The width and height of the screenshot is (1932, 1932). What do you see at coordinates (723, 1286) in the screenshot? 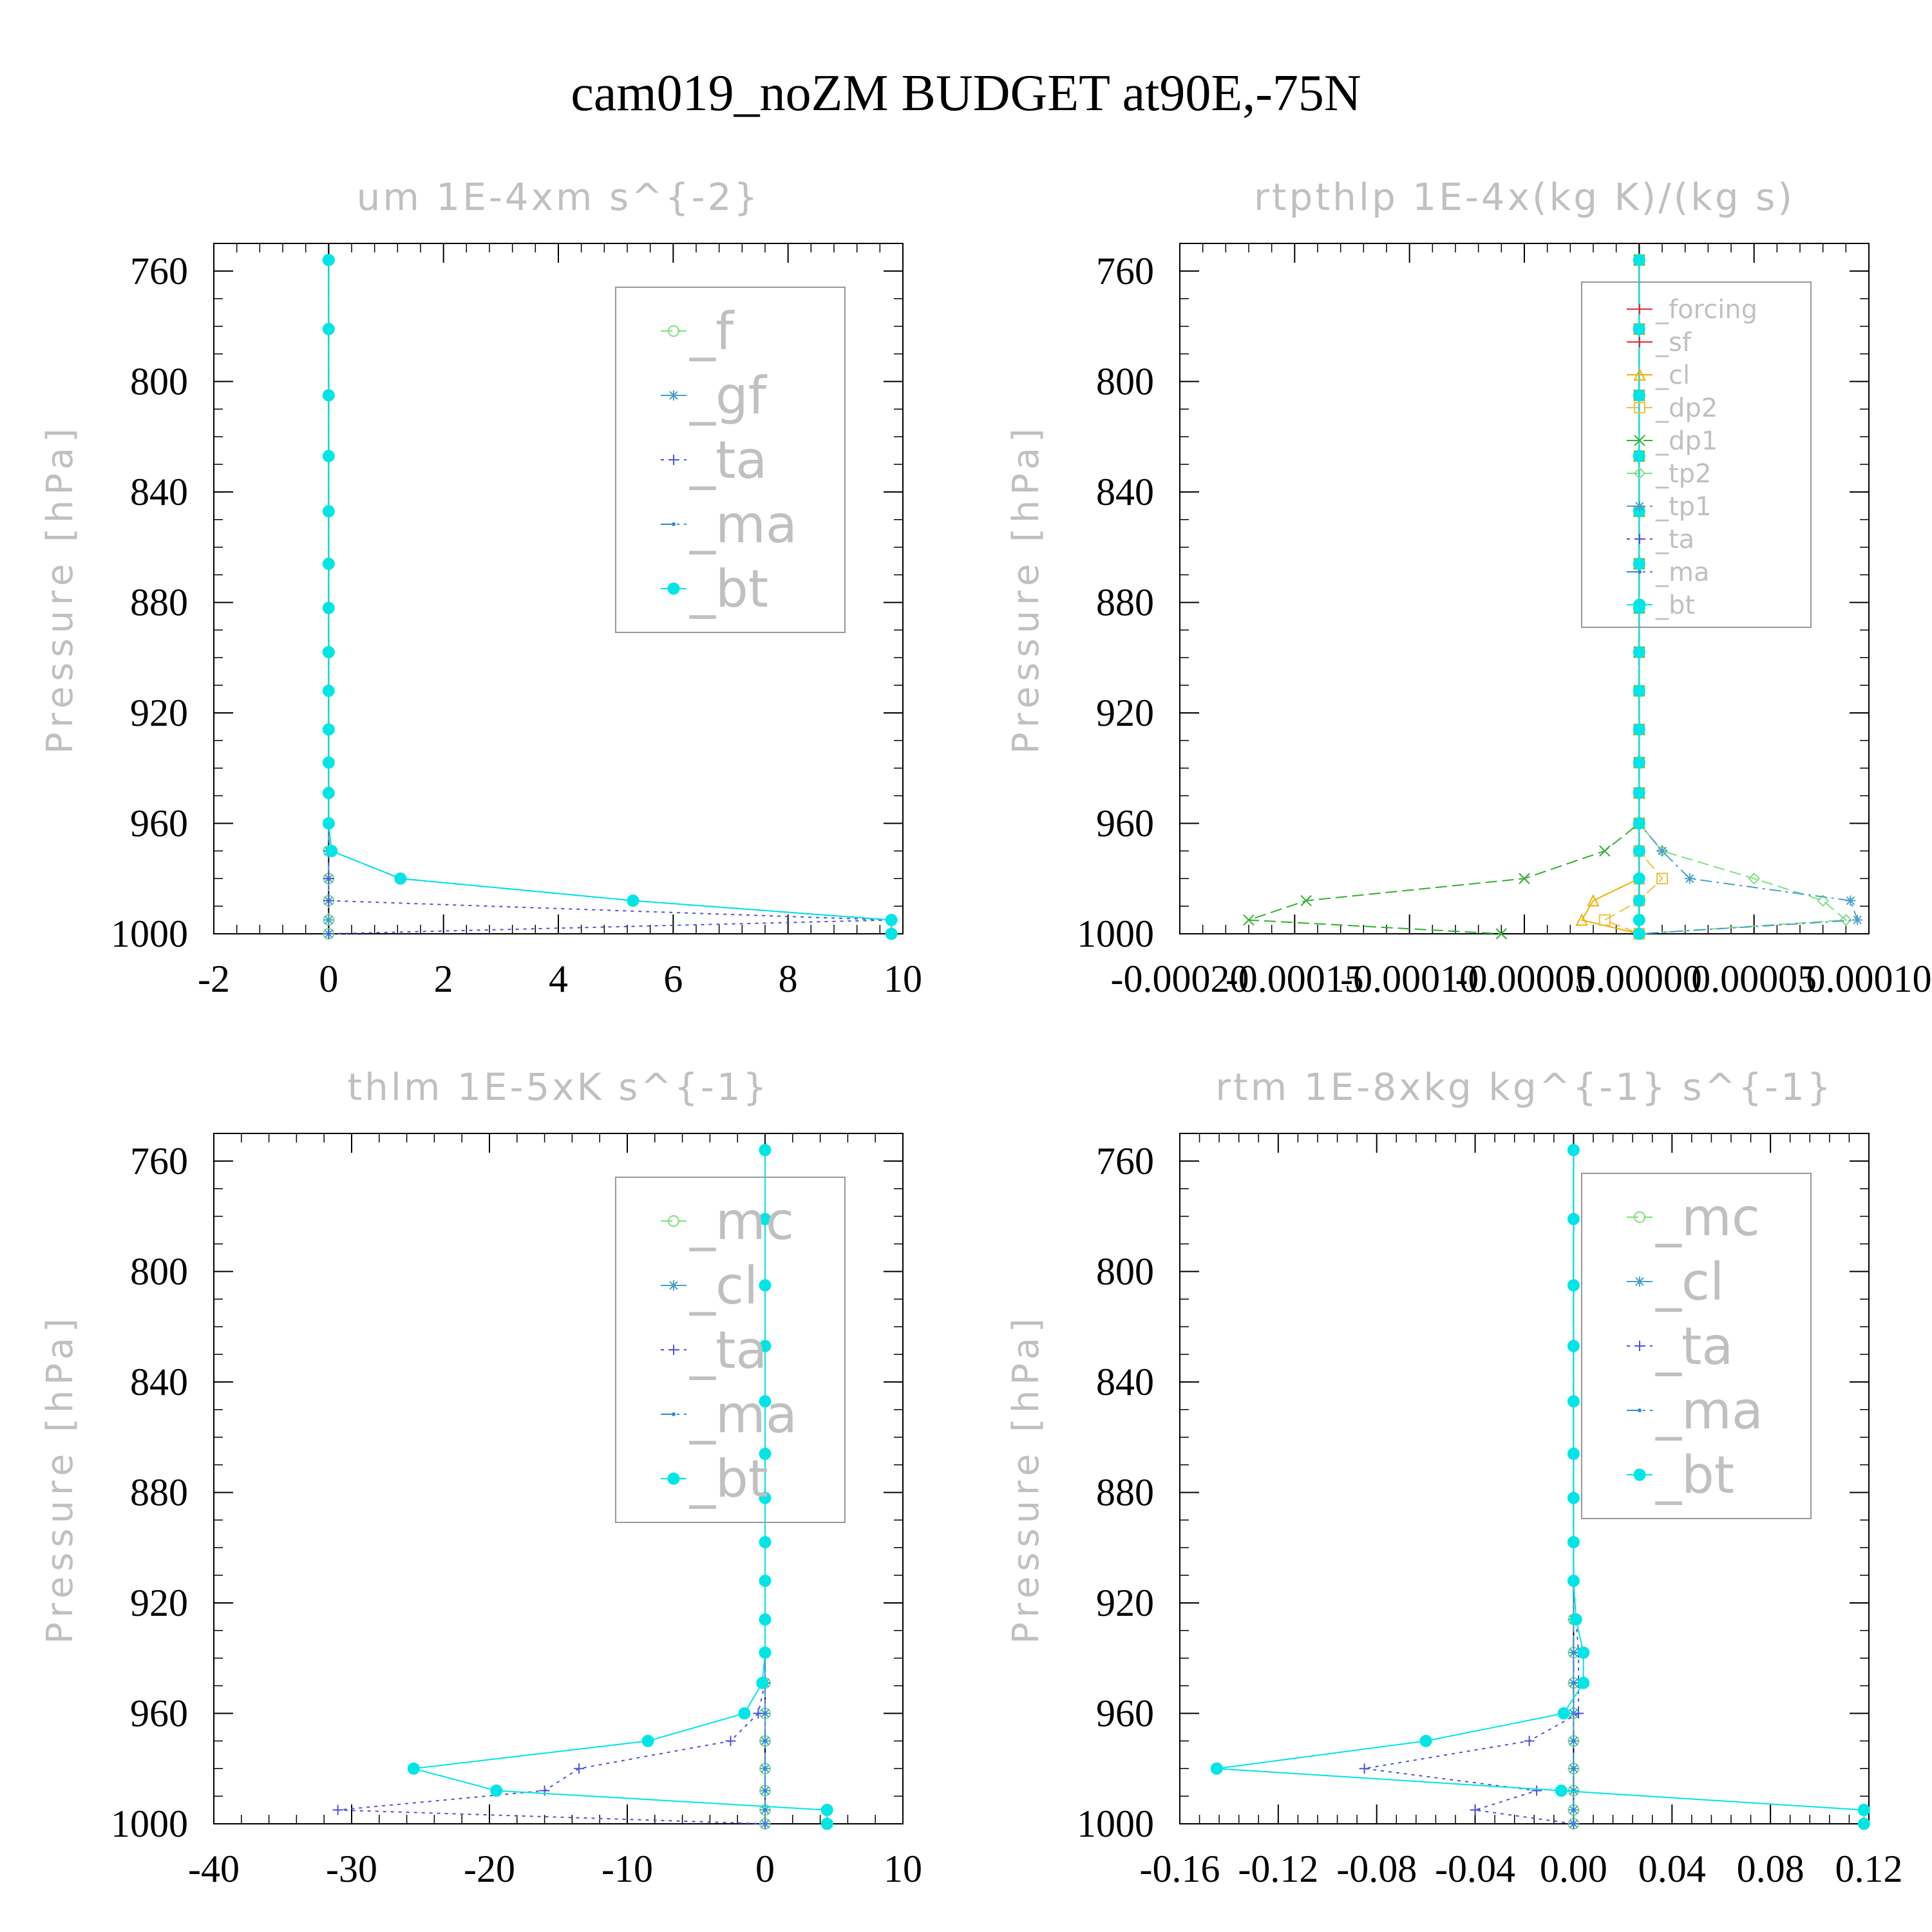
I see `legend-label: _cl` at bounding box center [723, 1286].